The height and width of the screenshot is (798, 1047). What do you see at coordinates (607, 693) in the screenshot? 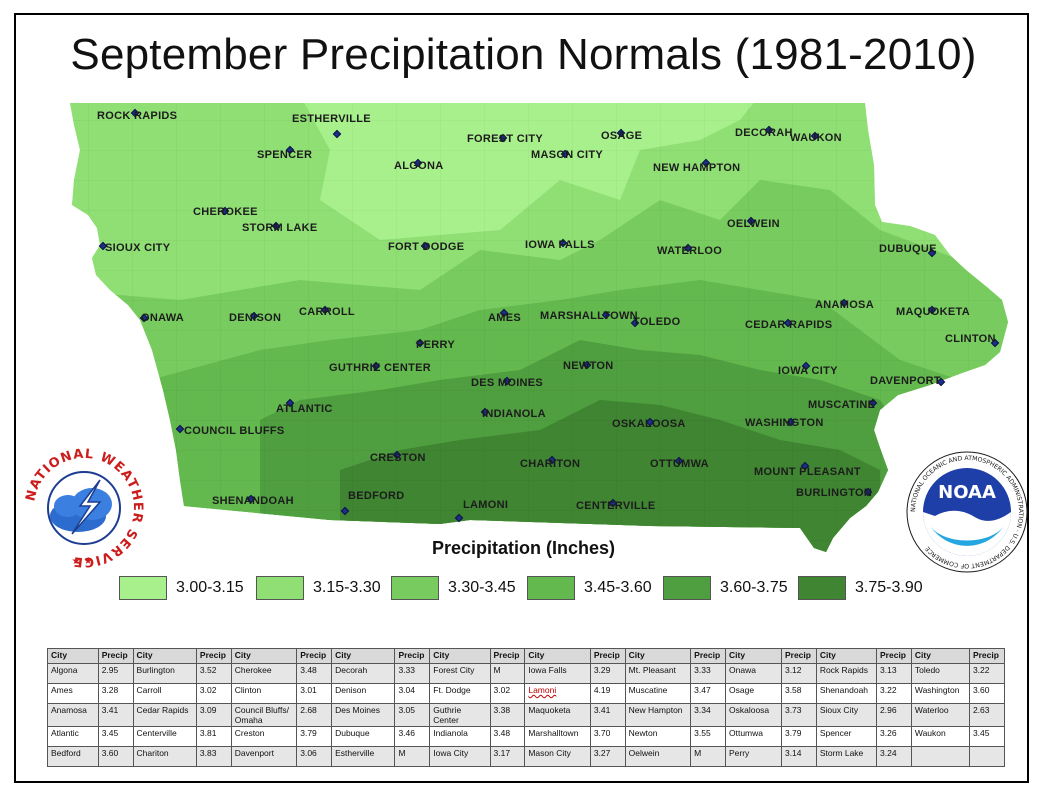
I see `table-cell-precip: 4.19` at bounding box center [607, 693].